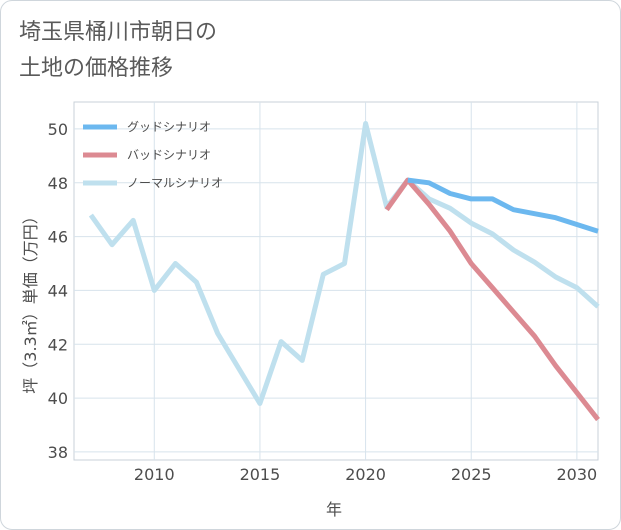  I want to click on y-axis-title: 坪（3.3㎡）単価（万円）, so click(30, 300).